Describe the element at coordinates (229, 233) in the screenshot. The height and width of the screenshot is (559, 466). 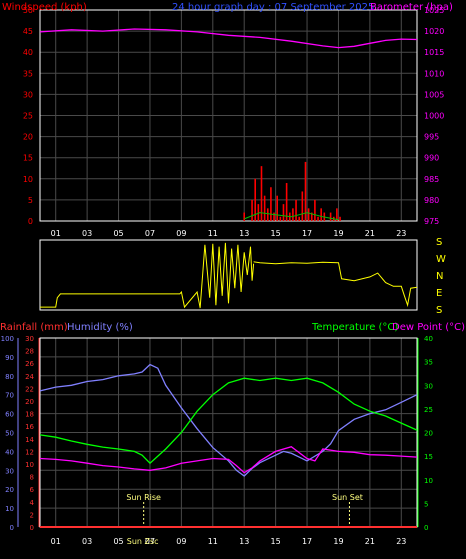
I see `top-chart-x-ticks: 01 03 05 07 09 11 13 15 17 19 21 23` at that location.